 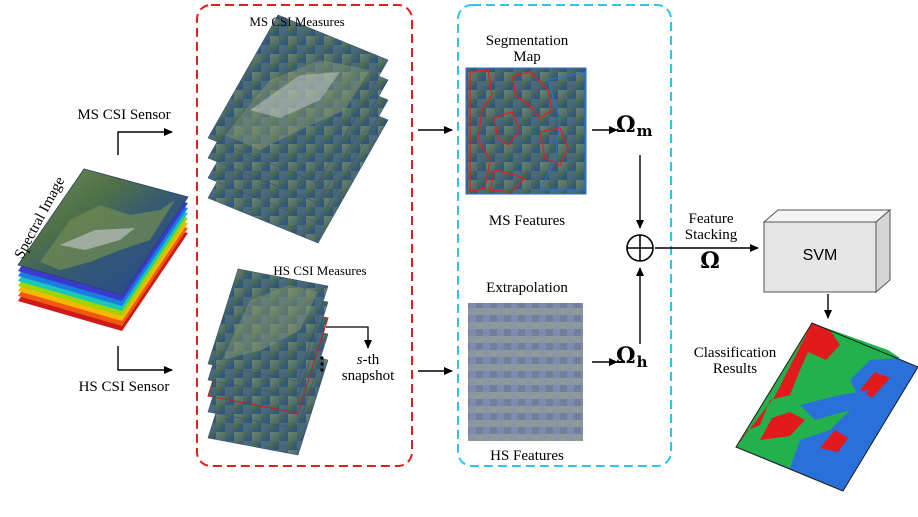 I want to click on segmentation-map, so click(x=526, y=131).